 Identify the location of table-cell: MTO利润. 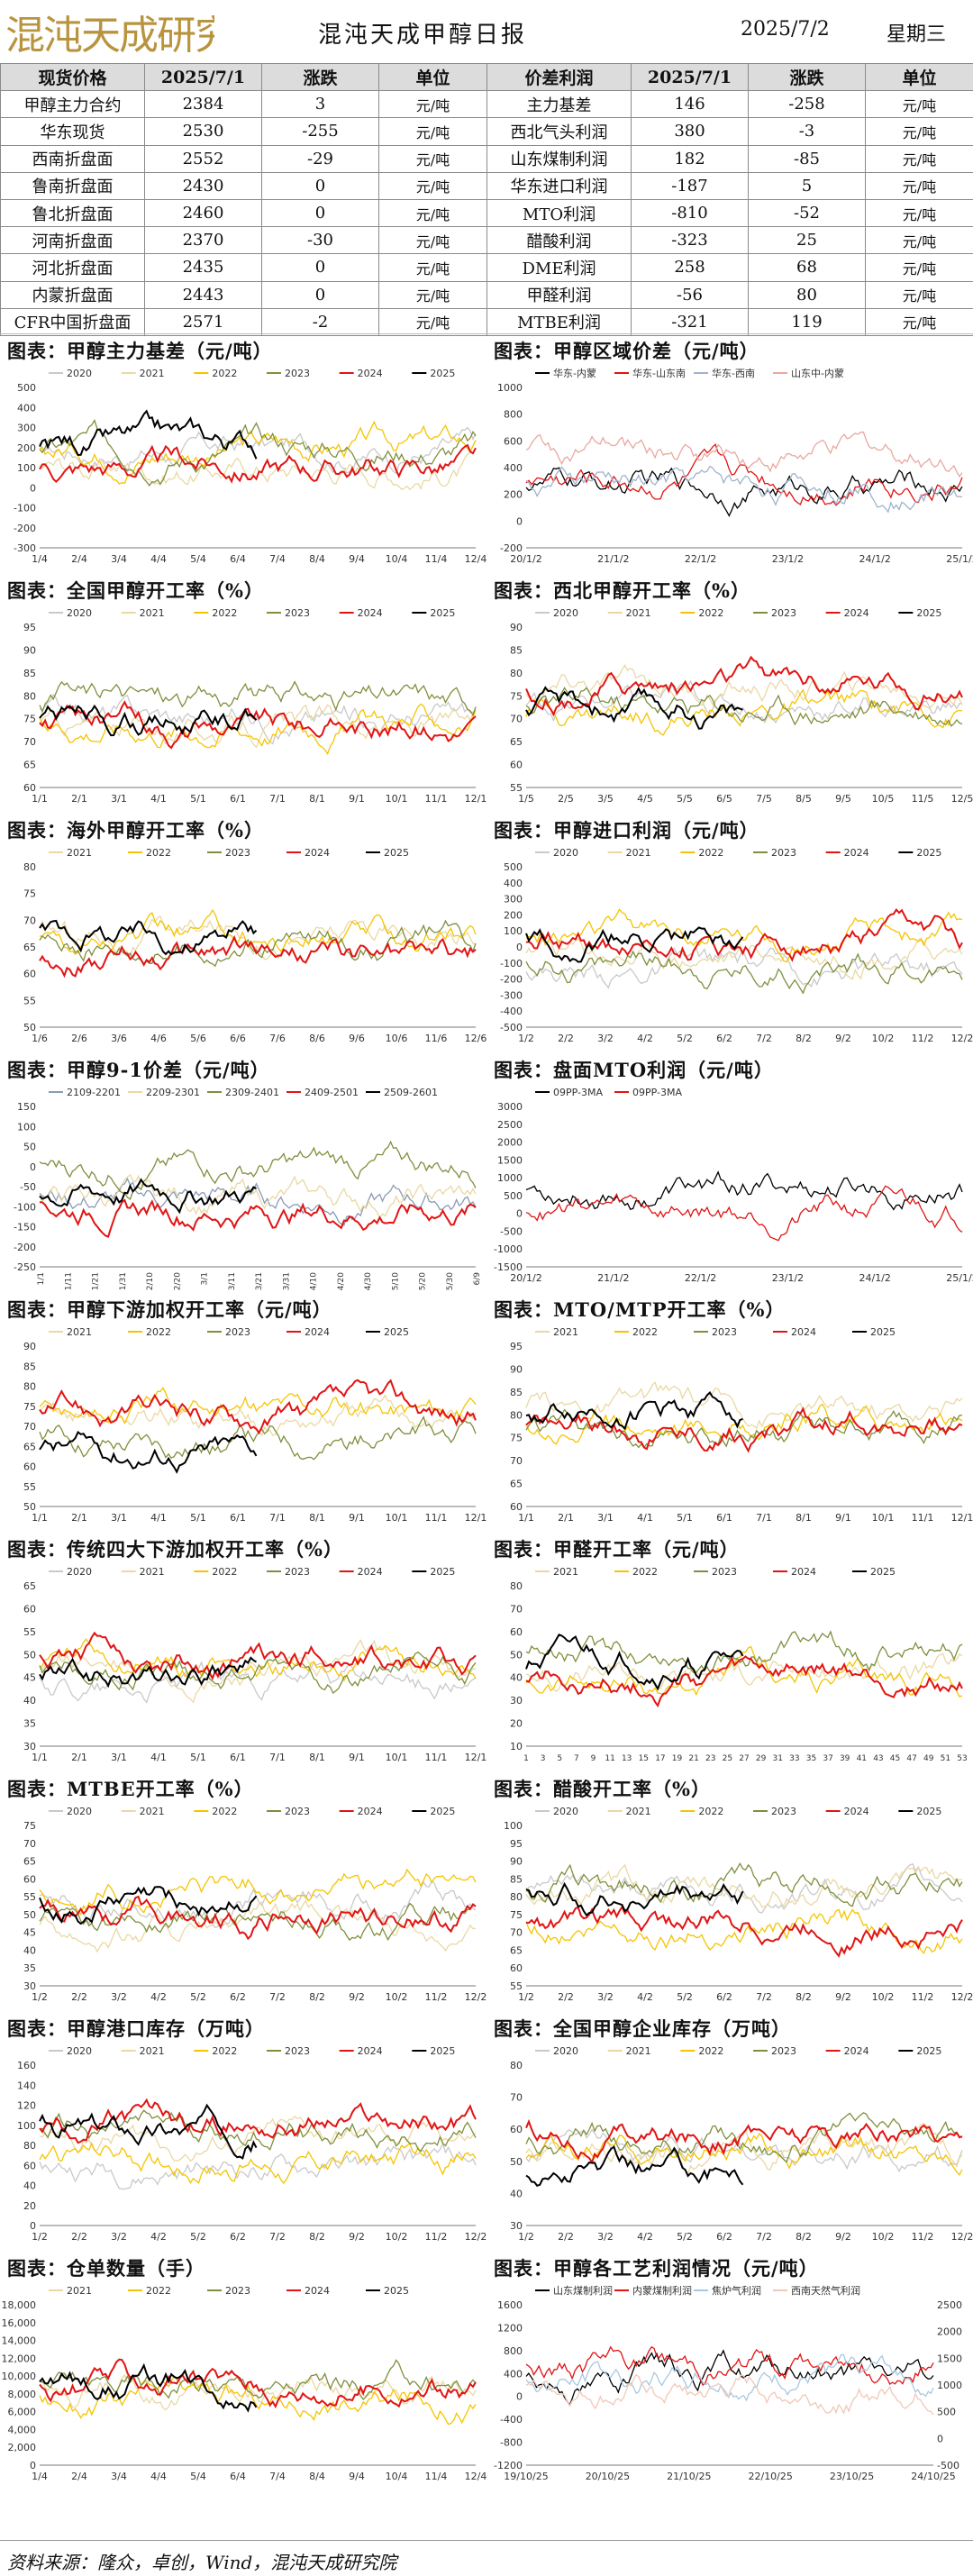
(559, 213).